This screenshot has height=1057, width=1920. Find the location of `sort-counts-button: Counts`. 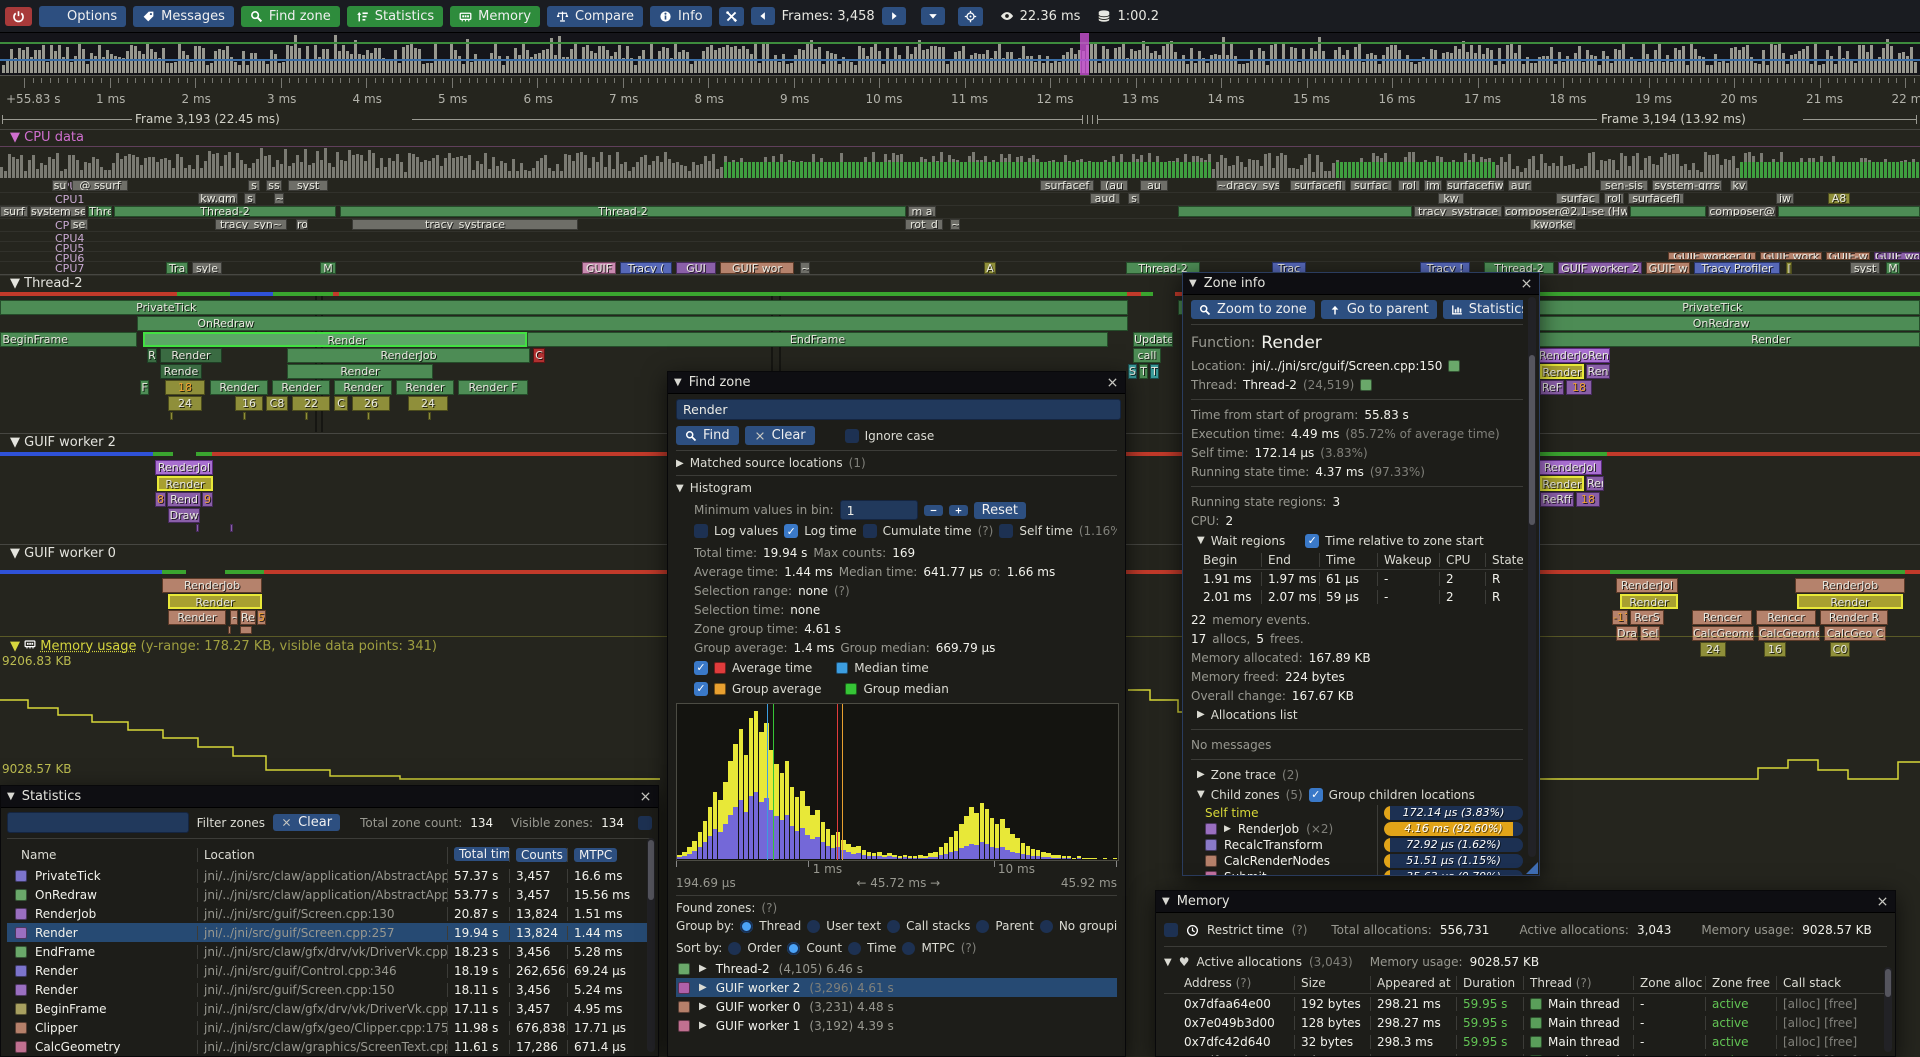

sort-counts-button: Counts is located at coordinates (541, 855).